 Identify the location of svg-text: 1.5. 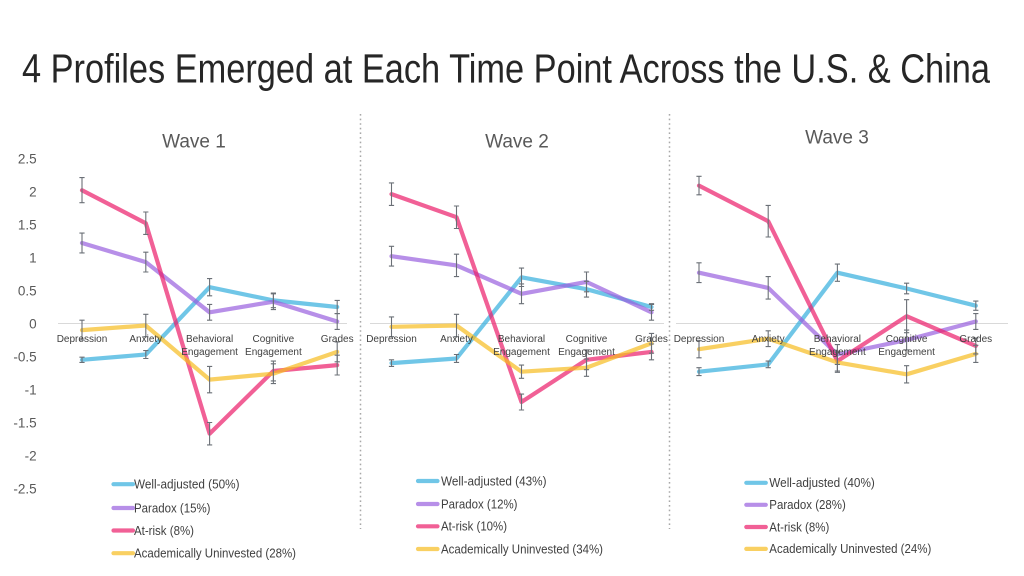
(27, 225).